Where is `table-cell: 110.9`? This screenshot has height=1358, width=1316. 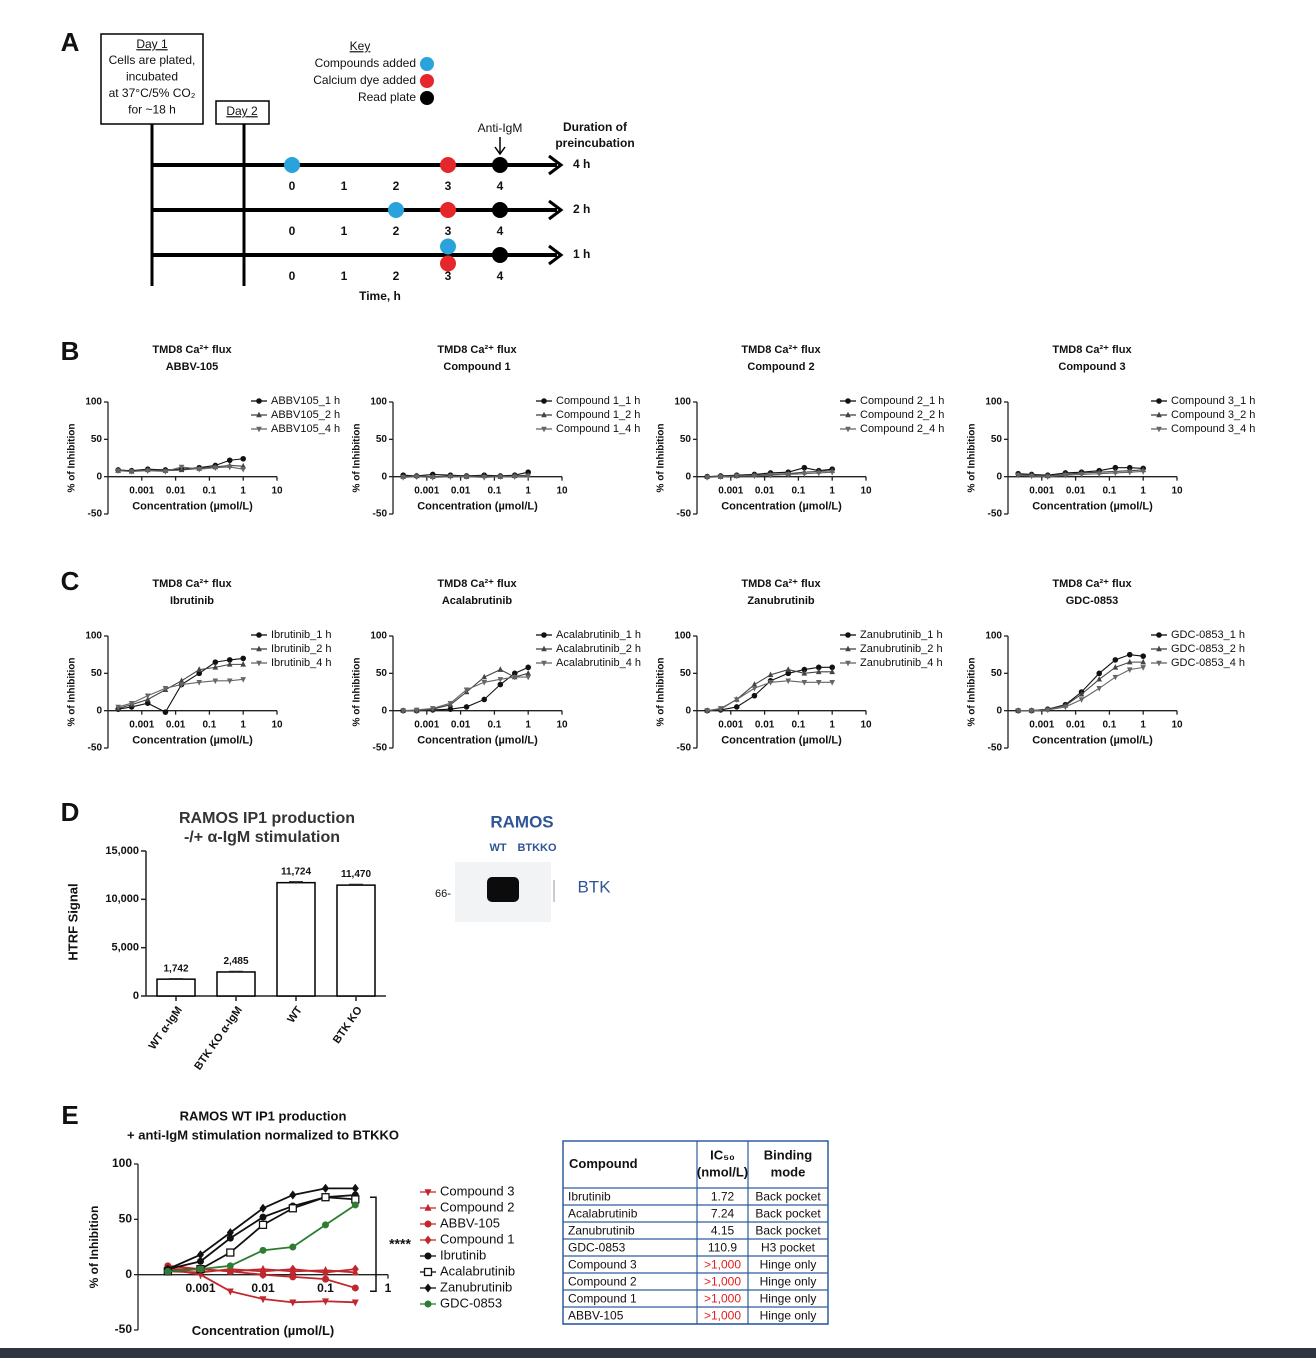 table-cell: 110.9 is located at coordinates (722, 1248).